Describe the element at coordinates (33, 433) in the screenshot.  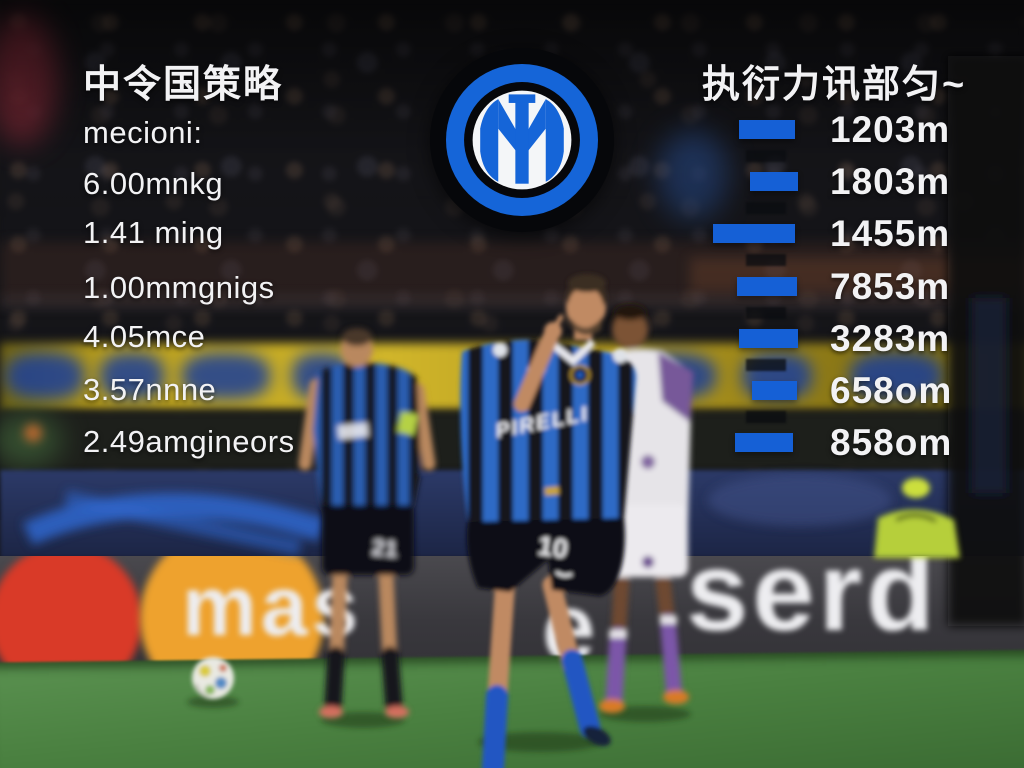
I see `pitchside-orange-dot` at that location.